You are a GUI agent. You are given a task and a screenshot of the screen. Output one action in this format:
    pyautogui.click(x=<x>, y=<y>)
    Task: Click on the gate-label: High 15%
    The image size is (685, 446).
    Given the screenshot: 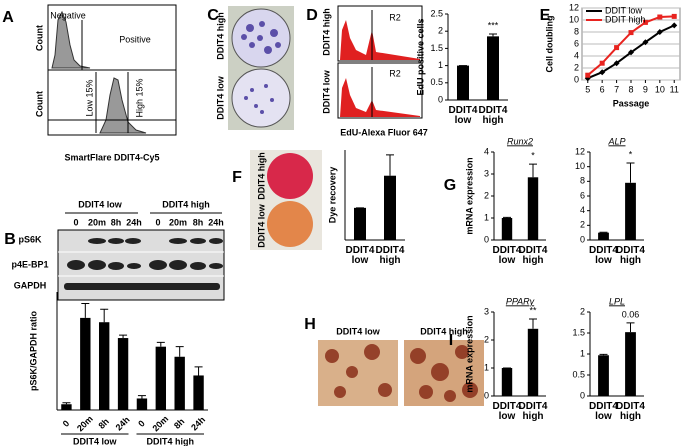 What is the action you would take?
    pyautogui.click(x=139, y=97)
    